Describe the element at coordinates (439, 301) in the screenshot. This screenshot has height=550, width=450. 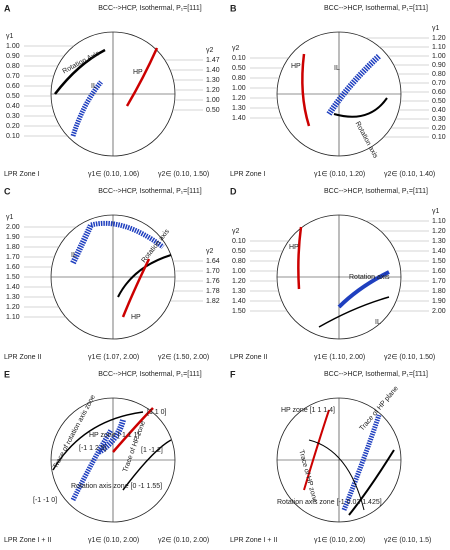
I see `scale-value: 1.90` at that location.